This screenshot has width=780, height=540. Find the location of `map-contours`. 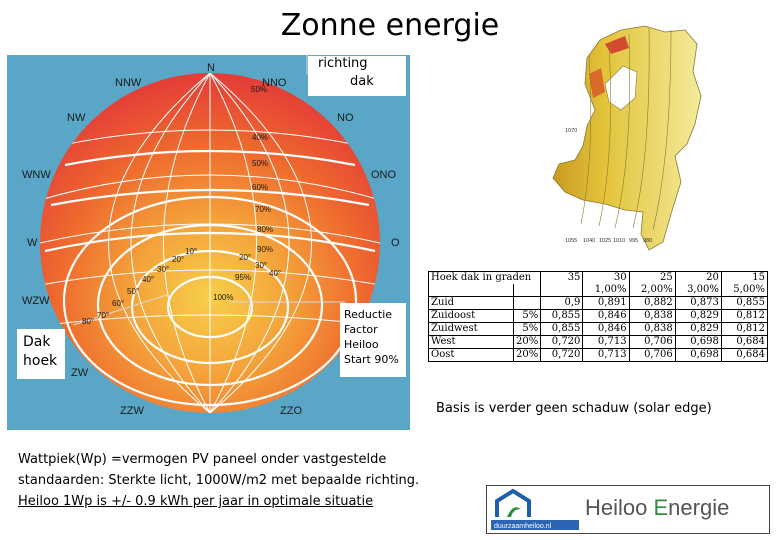

map-contours is located at coordinates (626, 129).